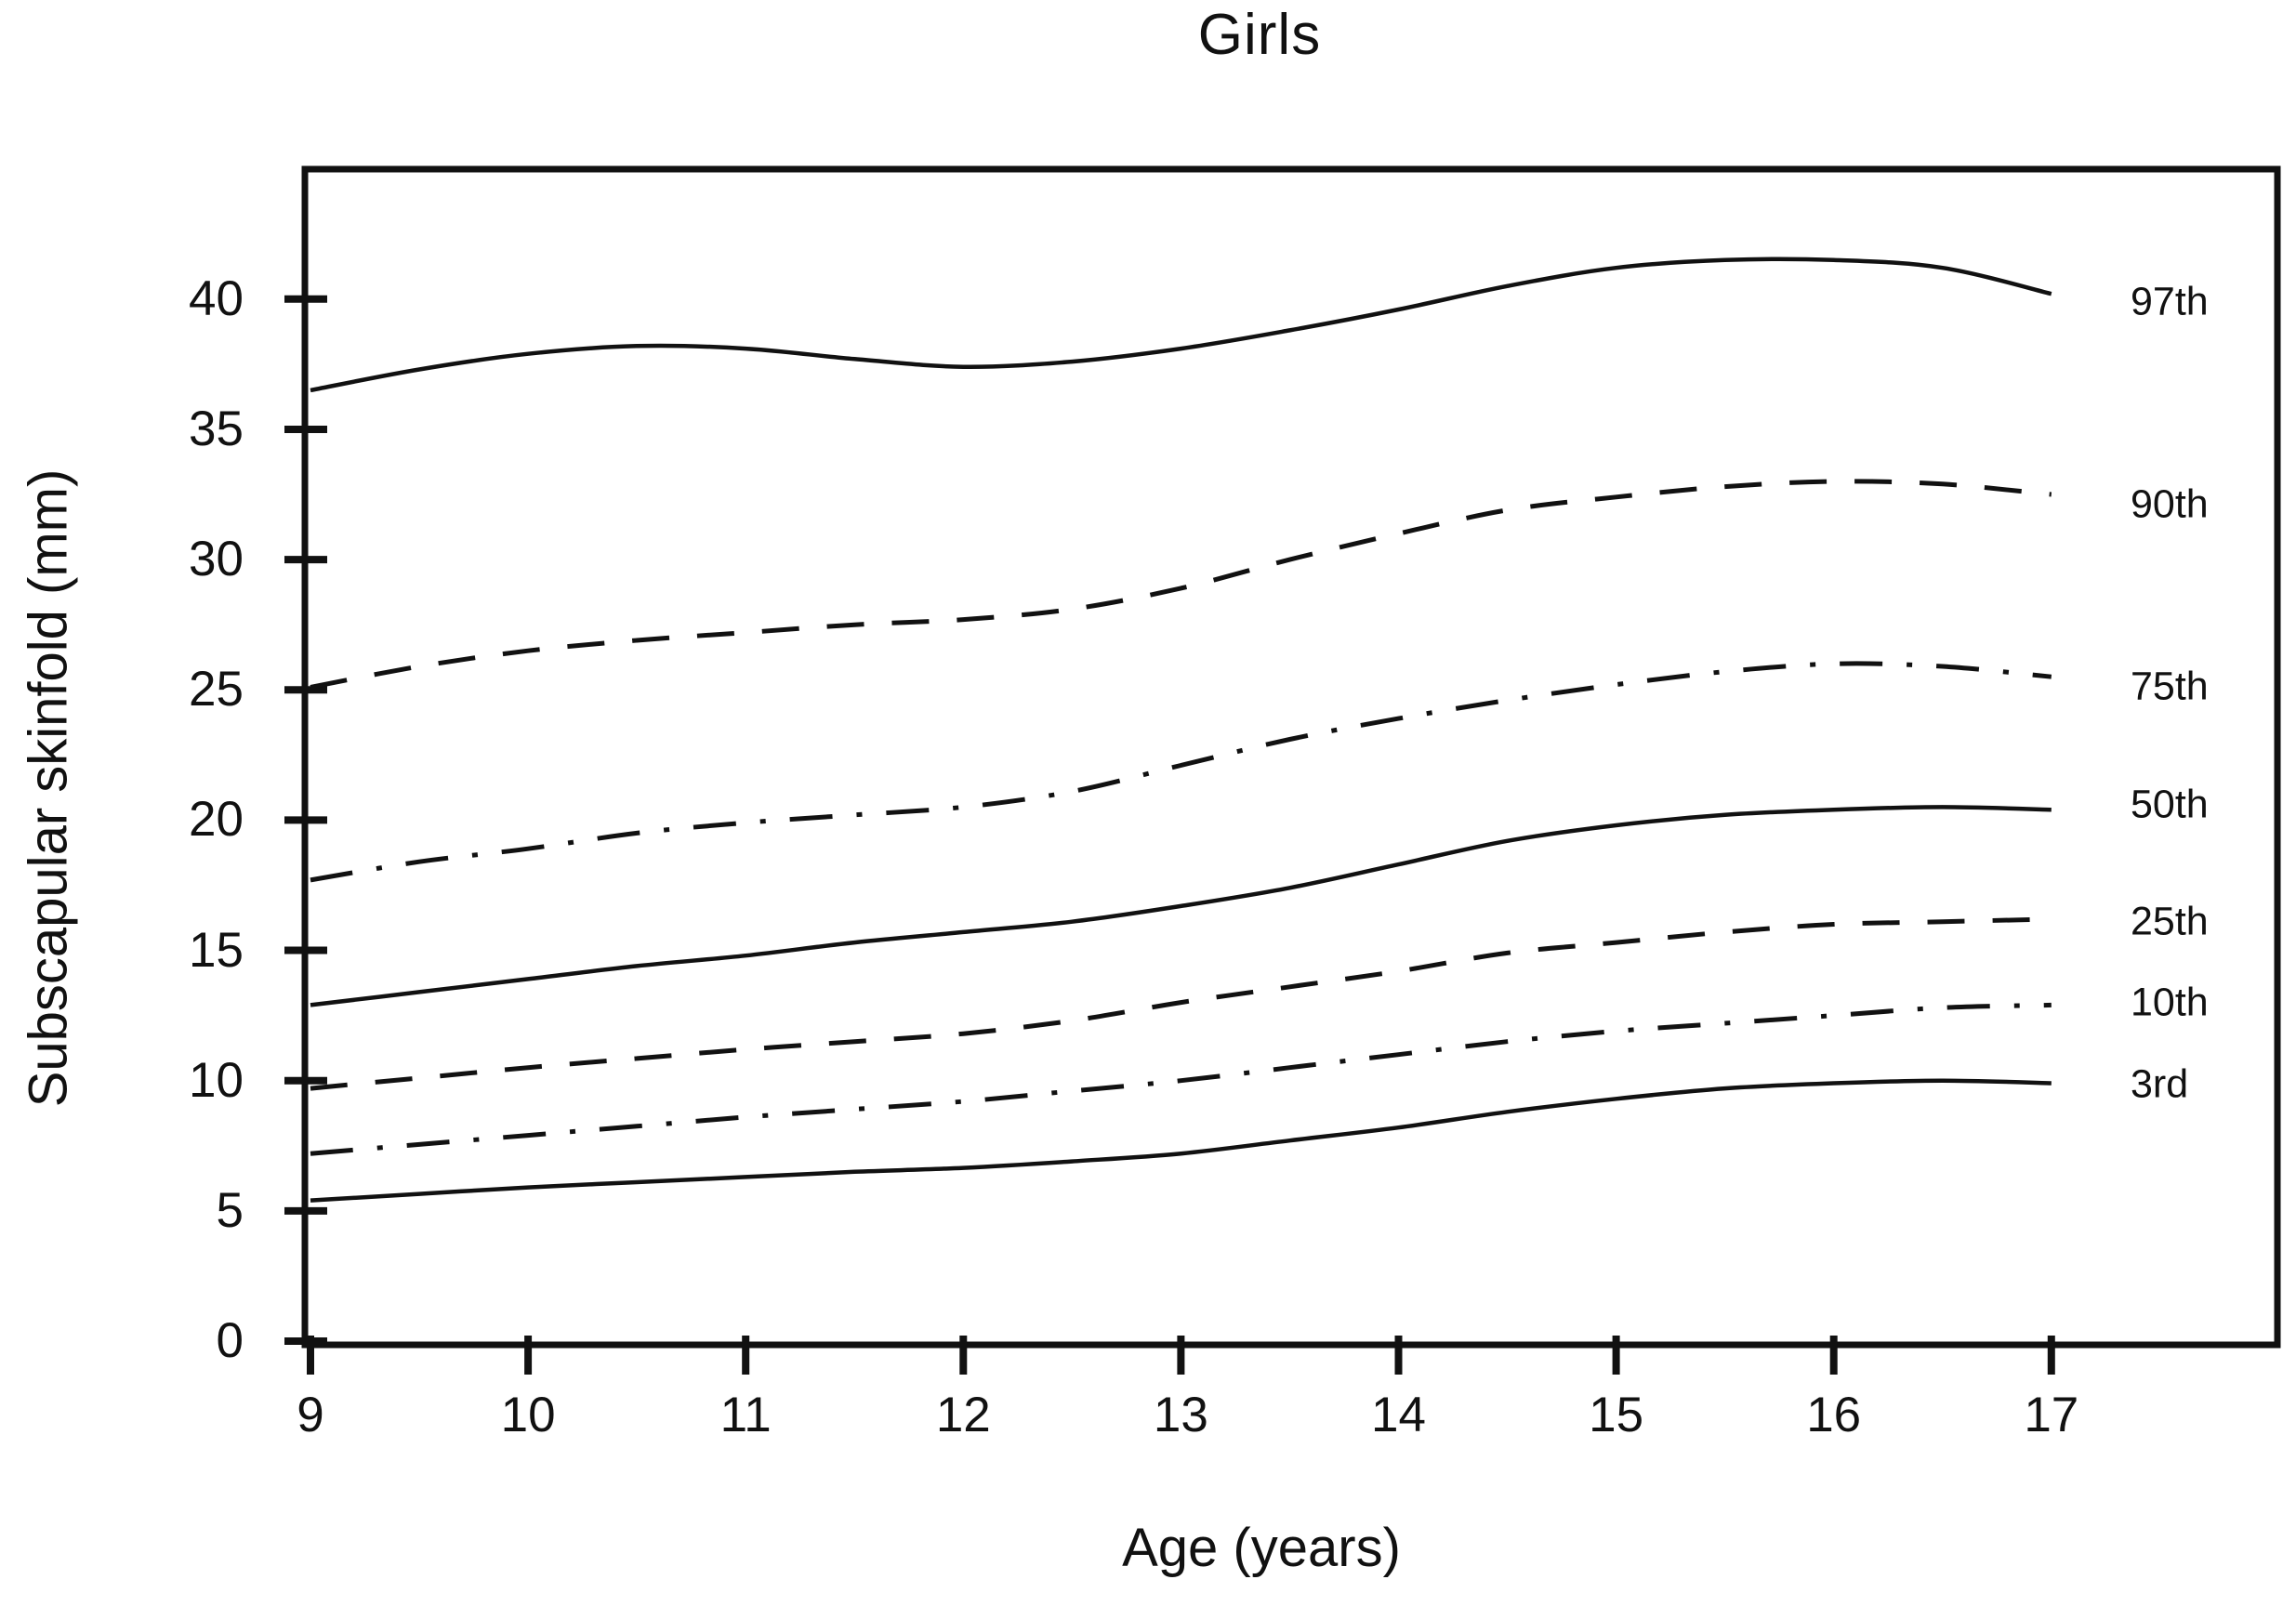  What do you see at coordinates (217, 1080) in the screenshot?
I see `y-tick-label: 10` at bounding box center [217, 1080].